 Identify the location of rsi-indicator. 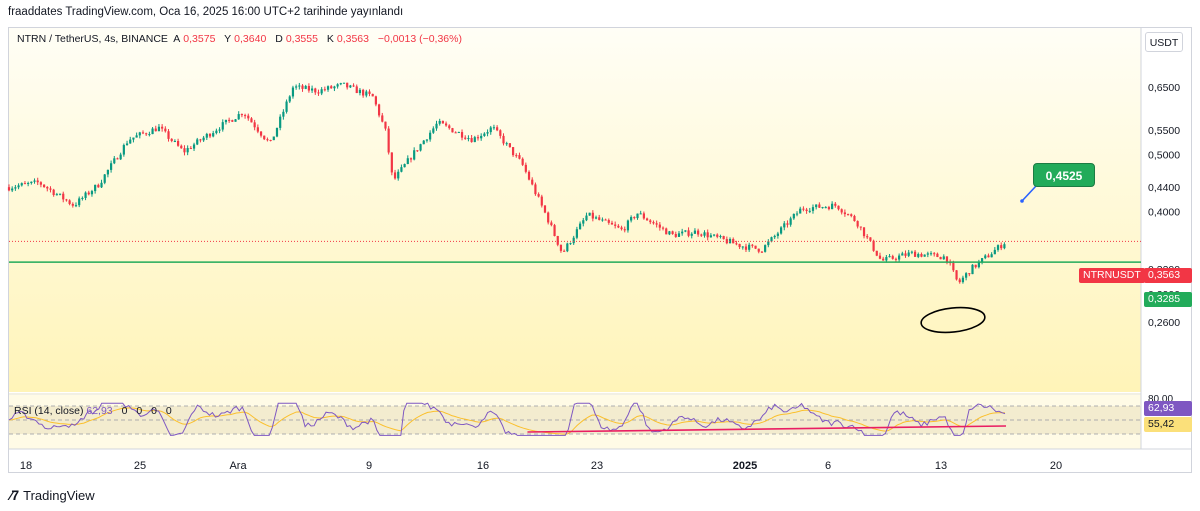
(574, 419).